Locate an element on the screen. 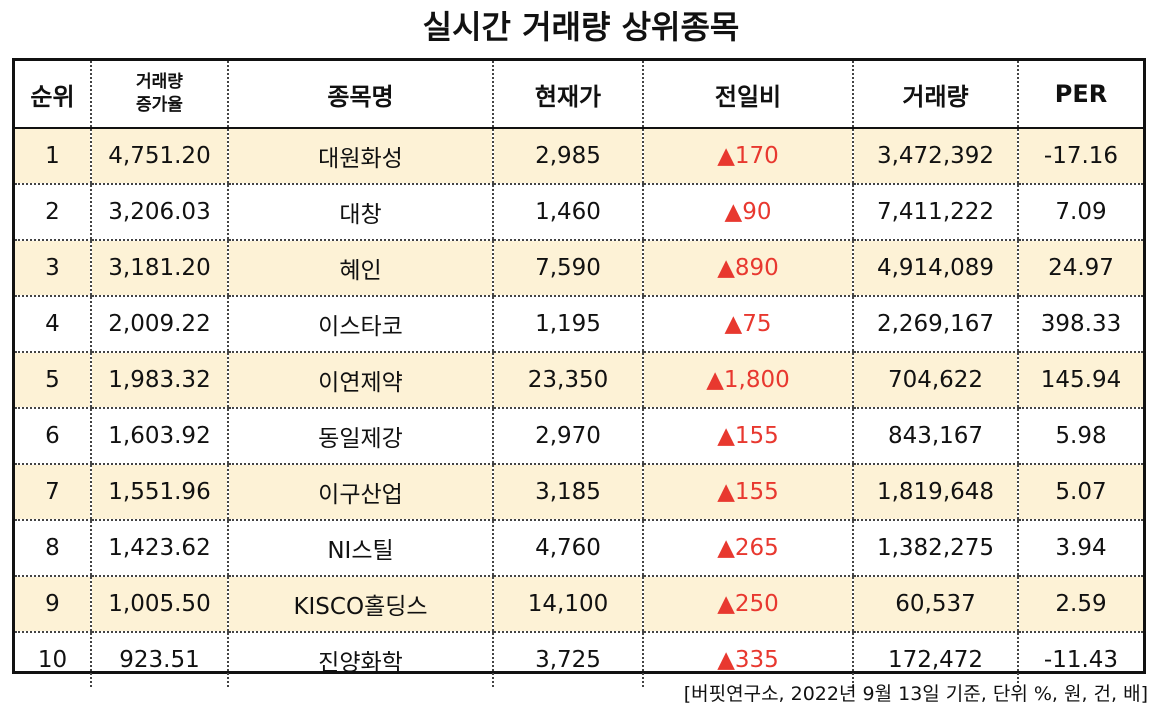 Image resolution: width=1162 pixels, height=716 pixels. table-row: 6 1,603.92 동일제강 2,970 ▲155 843,167 5.98 is located at coordinates (579, 436).